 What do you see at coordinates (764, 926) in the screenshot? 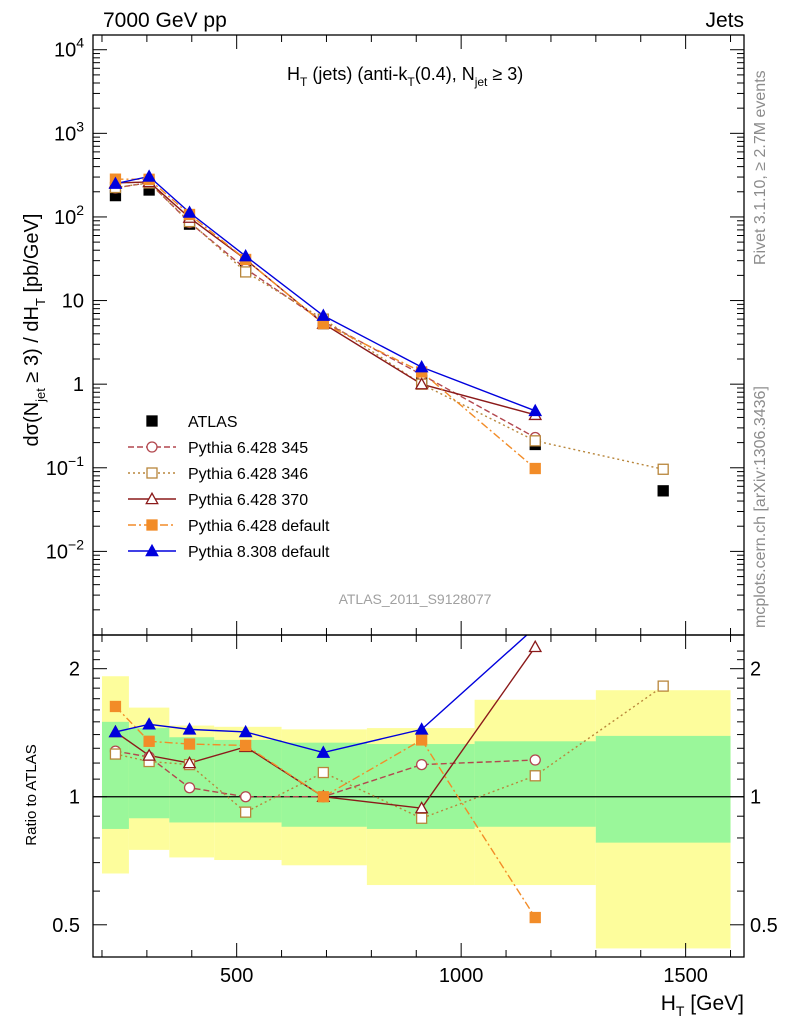
I see `ratio-y-tick-label-right: 0.5` at bounding box center [764, 926].